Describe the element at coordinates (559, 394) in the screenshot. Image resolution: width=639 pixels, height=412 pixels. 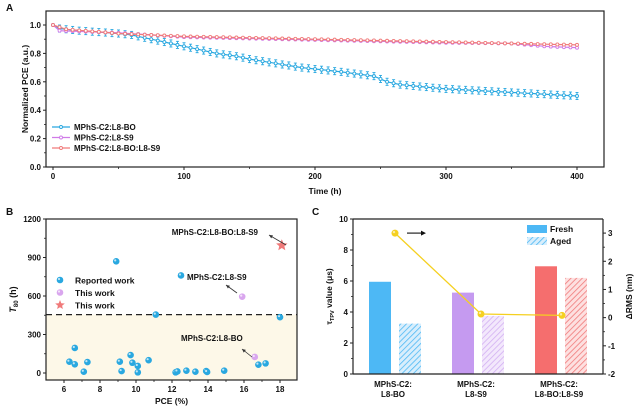
I see `category-label: L8-BO:L8-S9` at that location.